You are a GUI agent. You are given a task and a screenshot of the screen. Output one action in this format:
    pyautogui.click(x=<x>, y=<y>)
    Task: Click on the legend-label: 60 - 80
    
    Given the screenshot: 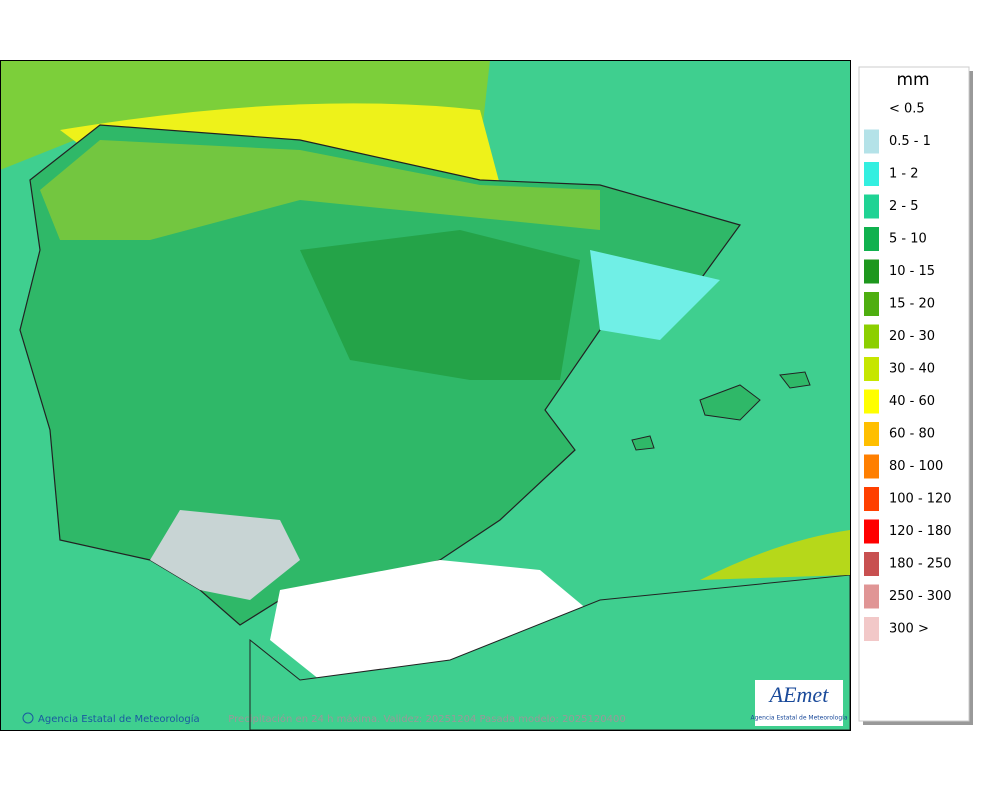 What is the action you would take?
    pyautogui.click(x=912, y=434)
    